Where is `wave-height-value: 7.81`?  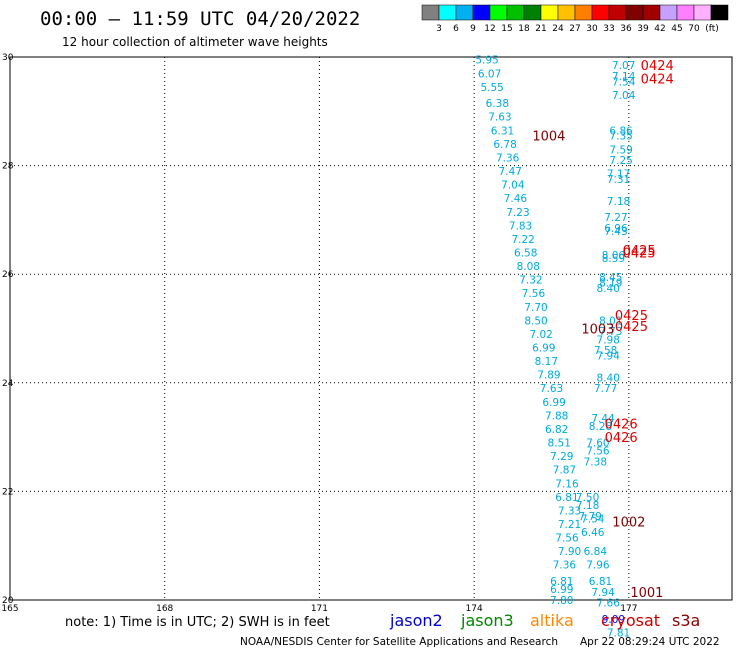
wave-height-value: 7.81 is located at coordinates (618, 634).